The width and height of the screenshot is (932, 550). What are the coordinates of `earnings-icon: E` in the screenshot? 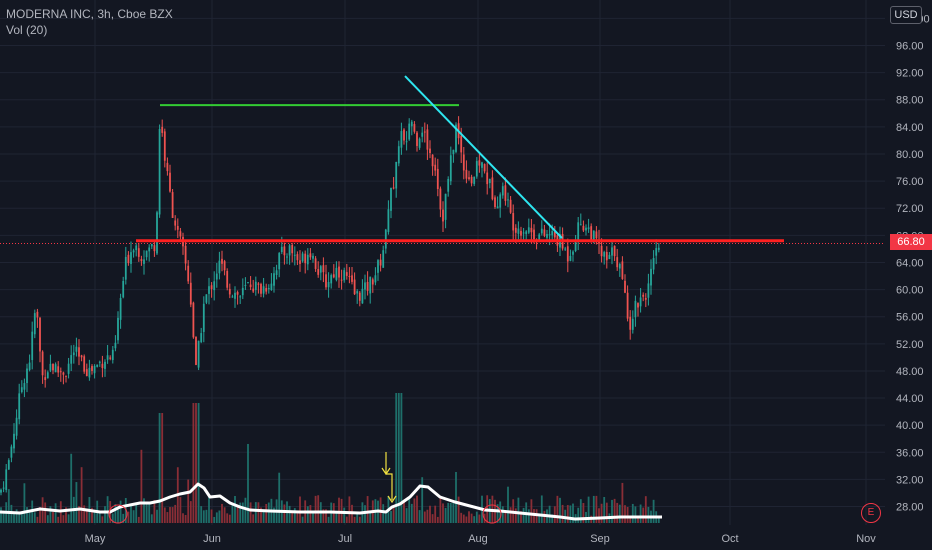 It's located at (871, 513).